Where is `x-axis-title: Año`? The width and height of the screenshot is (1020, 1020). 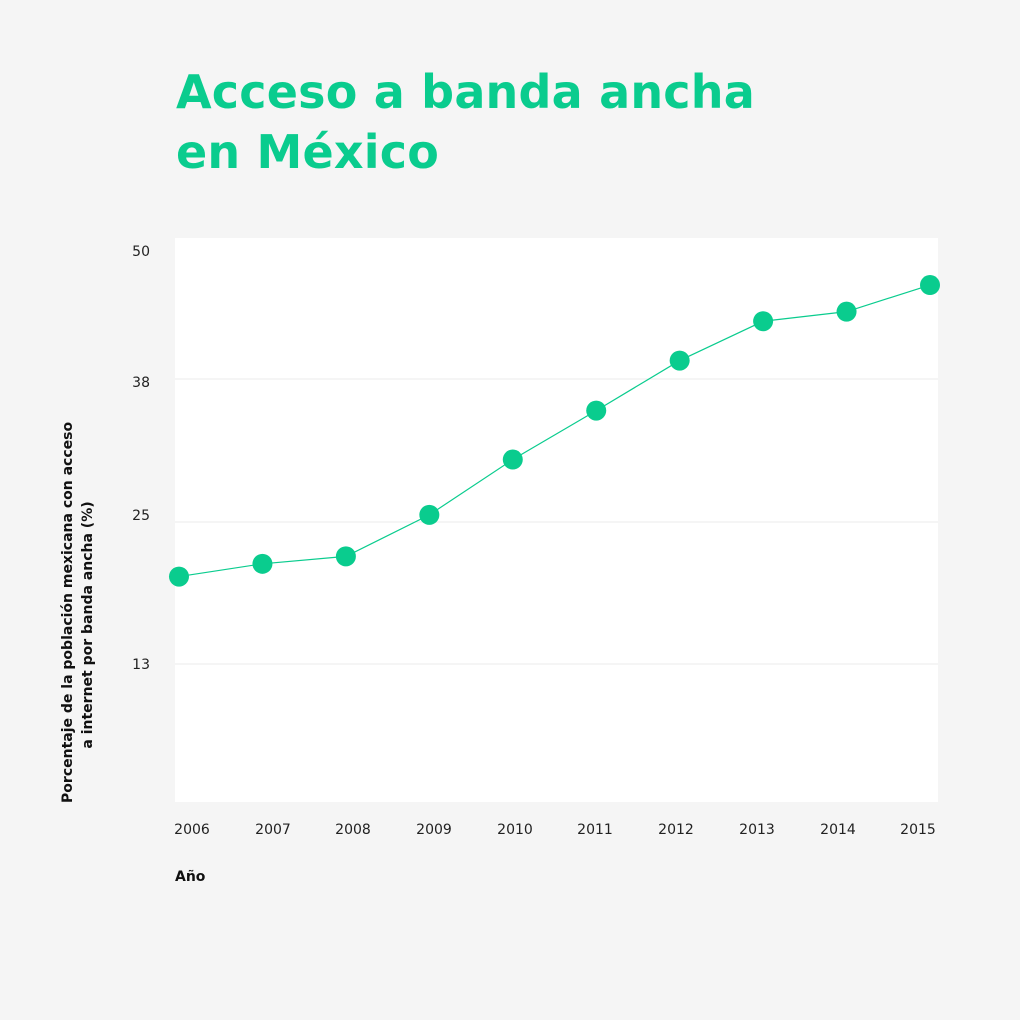 x-axis-title: Año is located at coordinates (190, 877).